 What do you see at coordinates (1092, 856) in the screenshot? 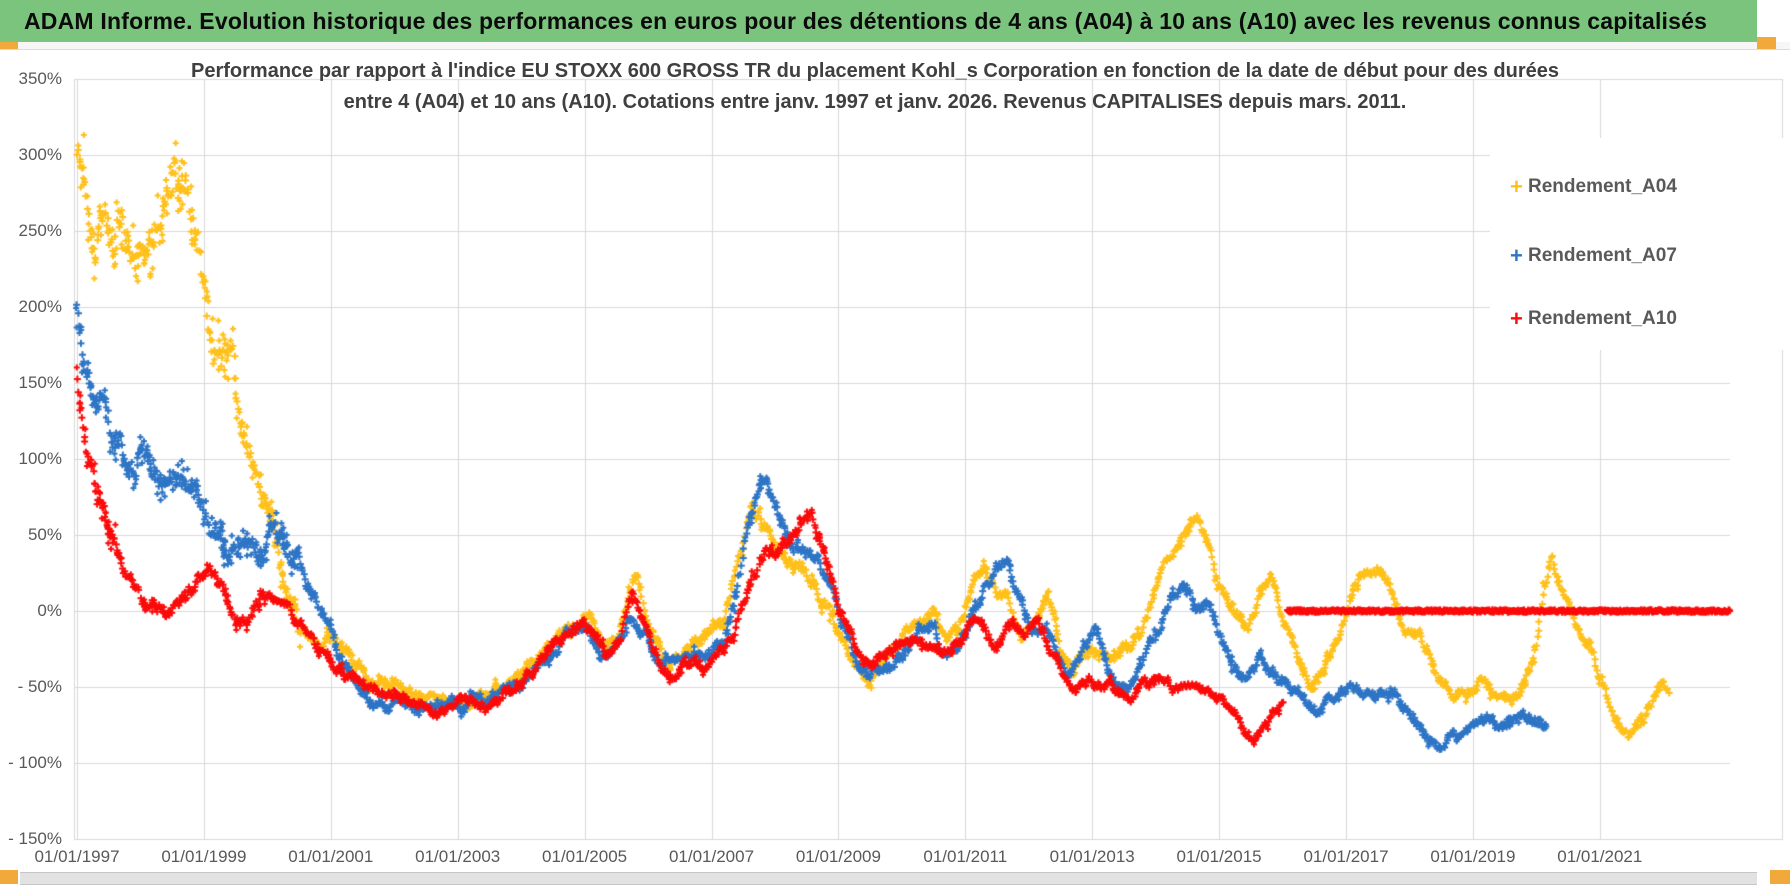
I see `x-axis-tick-label: 01/01/2013` at bounding box center [1092, 856].